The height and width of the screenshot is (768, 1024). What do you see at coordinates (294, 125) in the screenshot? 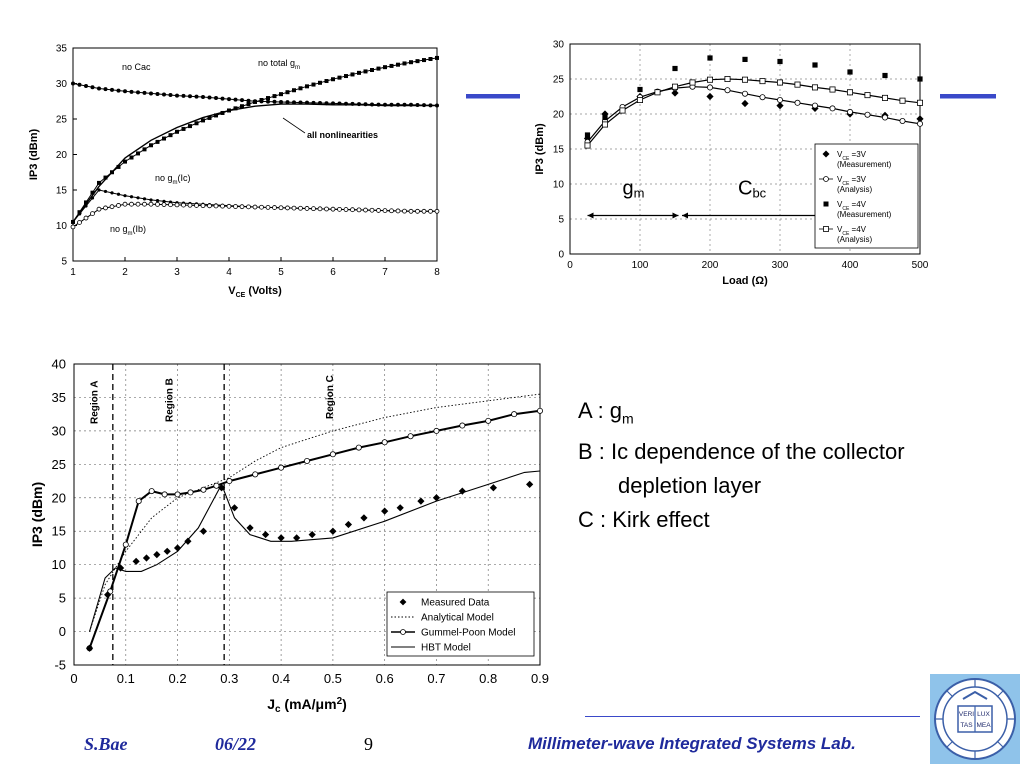
I see `annotation-arrow` at bounding box center [294, 125].